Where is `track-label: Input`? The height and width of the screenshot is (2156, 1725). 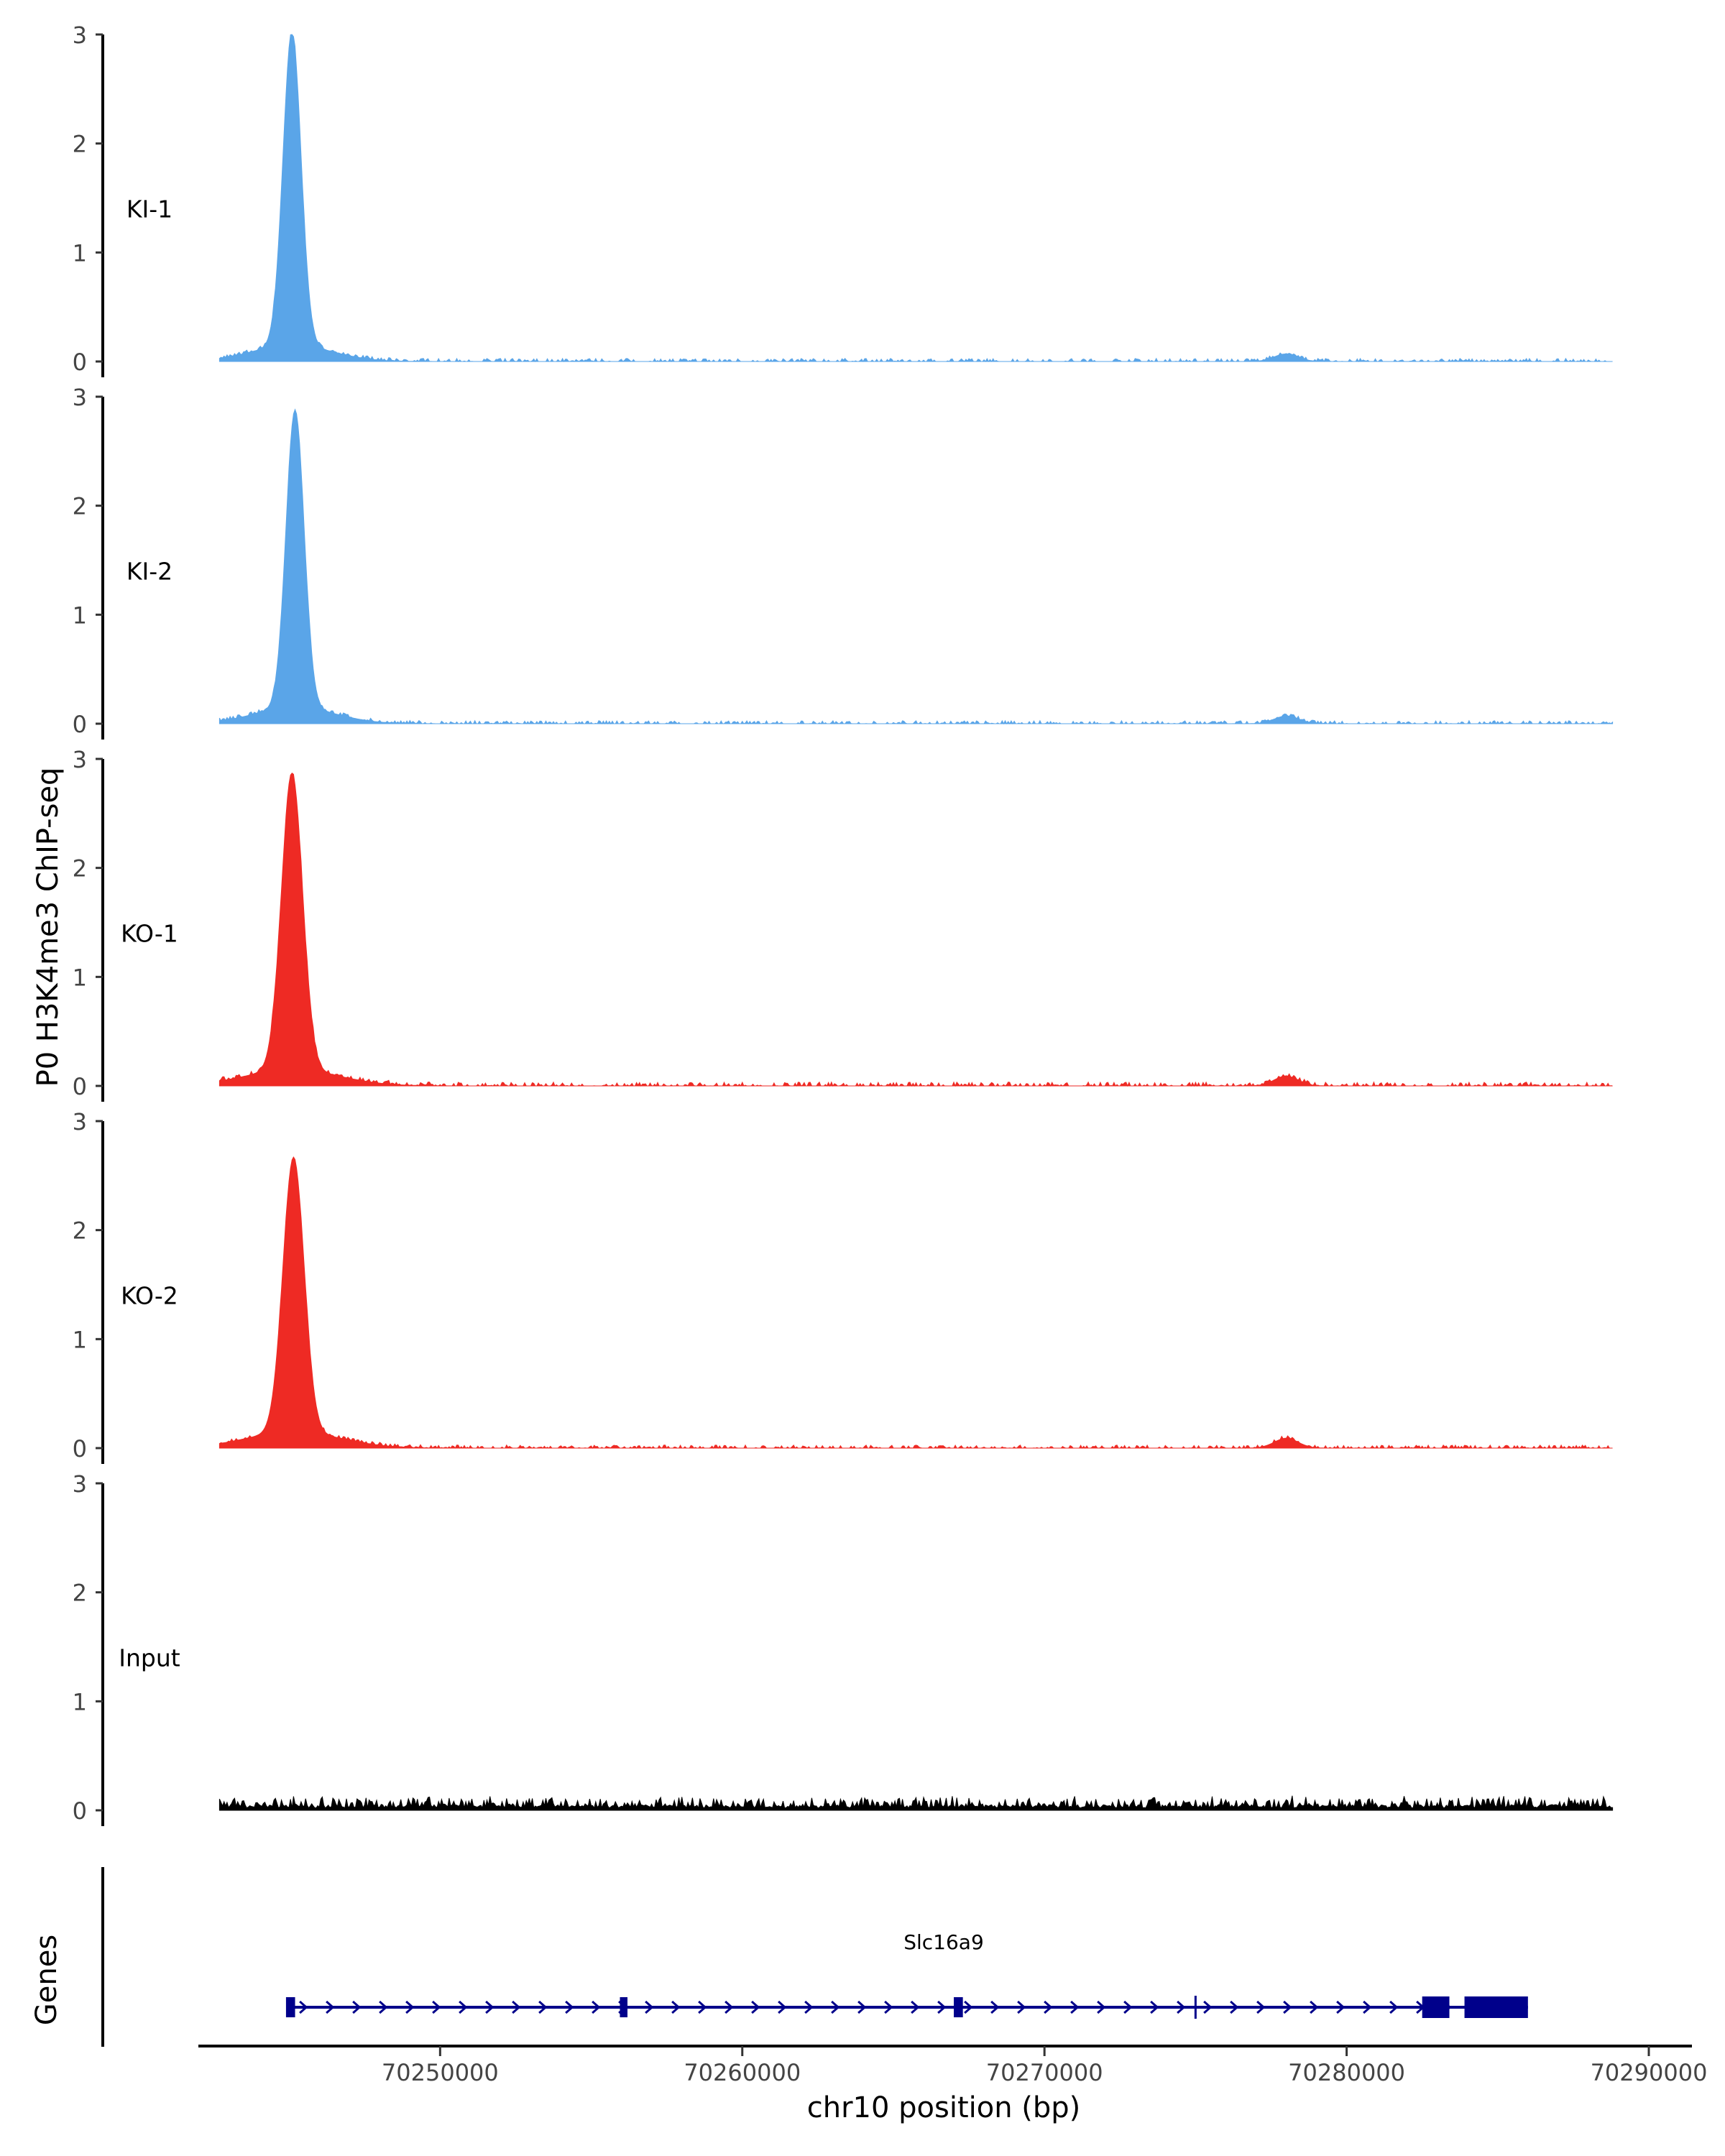
track-label: Input is located at coordinates (149, 1658).